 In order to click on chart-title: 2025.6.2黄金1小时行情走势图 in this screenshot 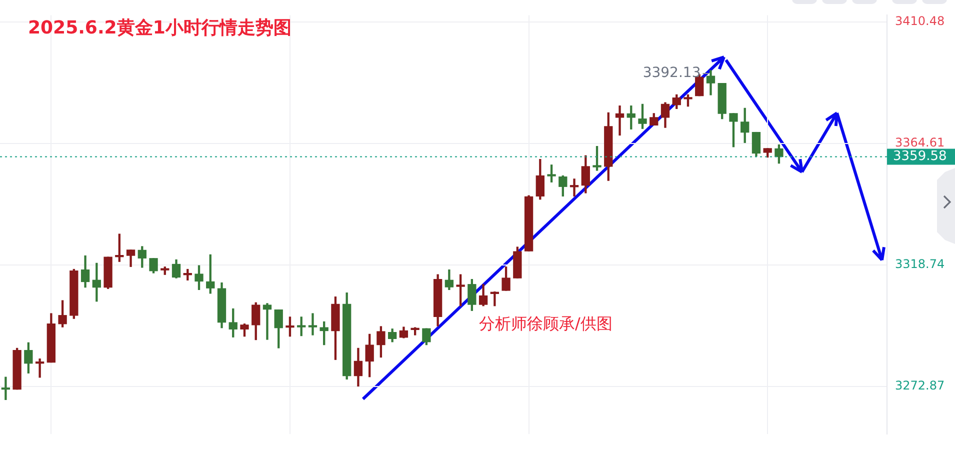, I will do `click(160, 28)`.